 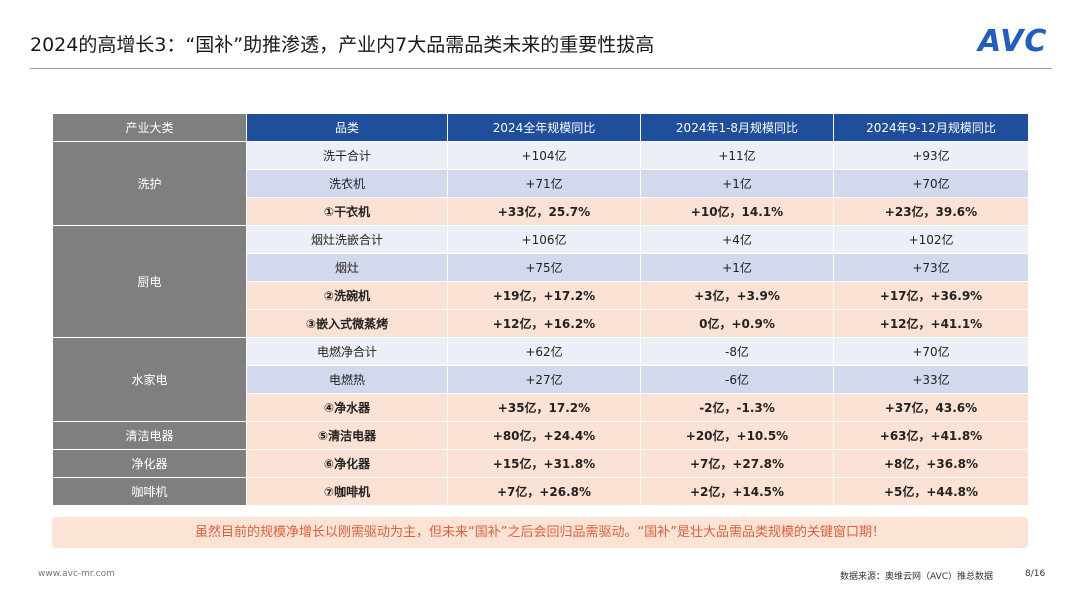 What do you see at coordinates (737, 211) in the screenshot?
I see `value-cell: +10亿，14.1%` at bounding box center [737, 211].